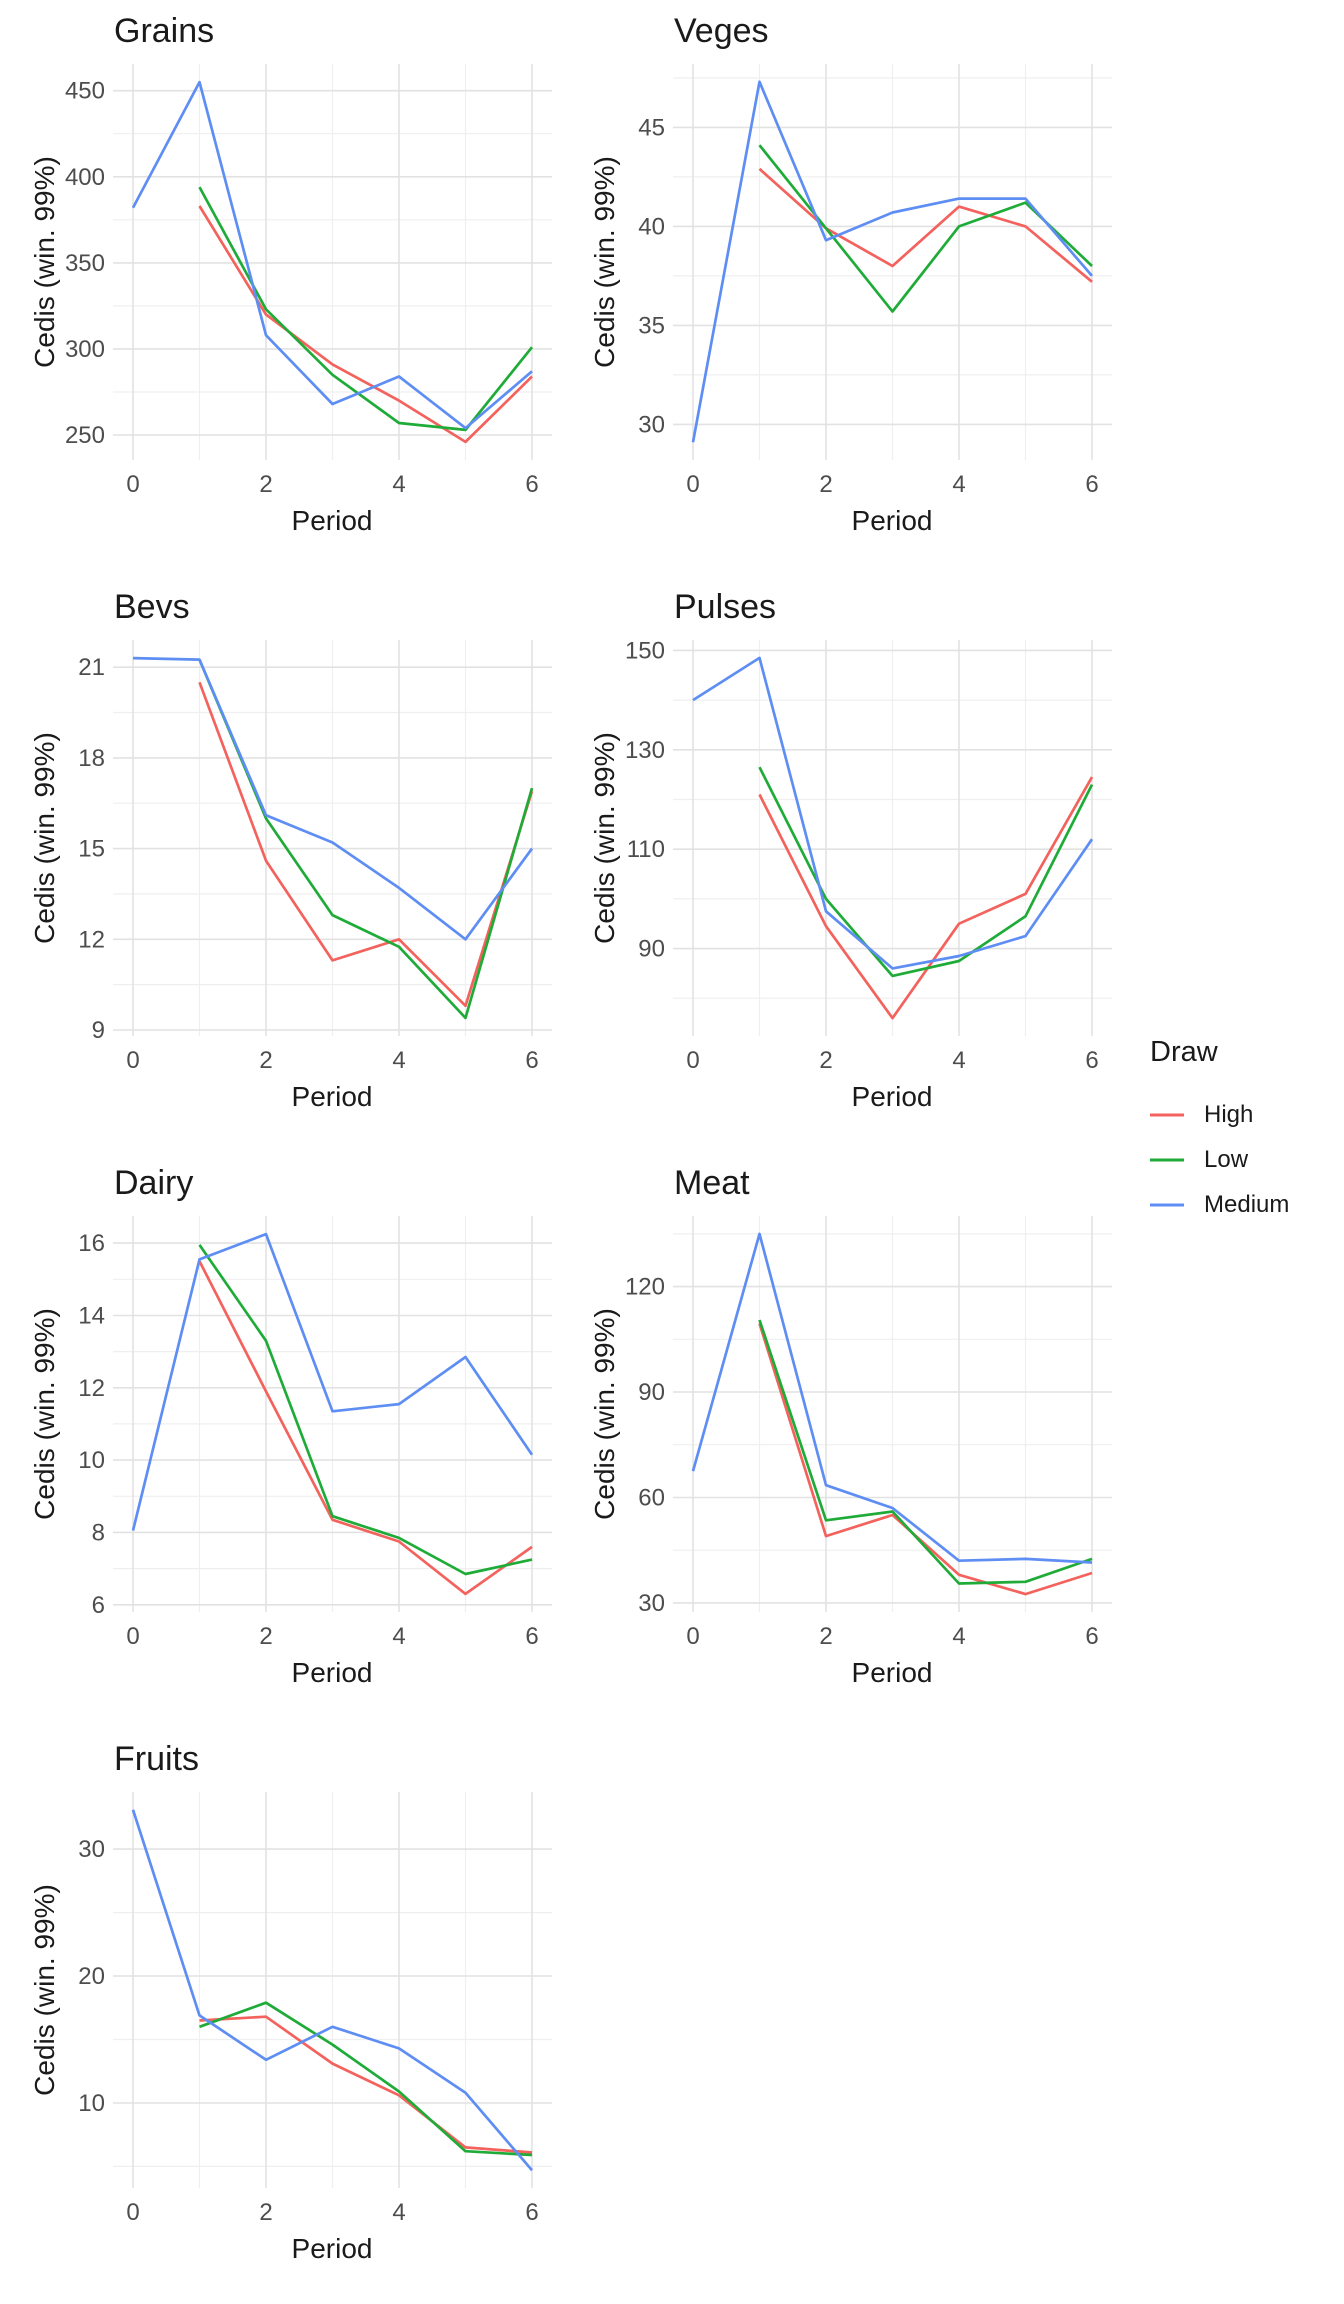 The image size is (1344, 2304). I want to click on legend-item-label: High, so click(1229, 1114).